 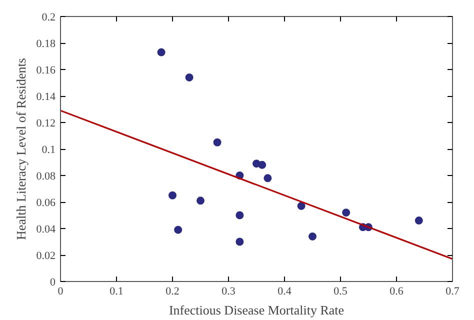 What do you see at coordinates (46, 203) in the screenshot?
I see `y-tick-label: 0.06` at bounding box center [46, 203].